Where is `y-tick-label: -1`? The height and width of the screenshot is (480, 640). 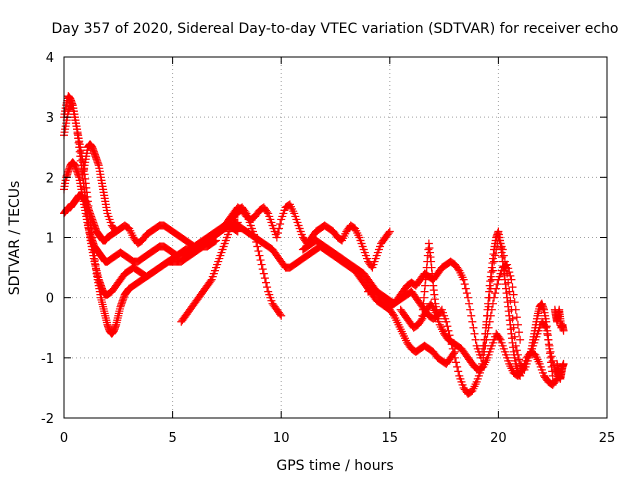
y-tick-label: -1 is located at coordinates (47, 359).